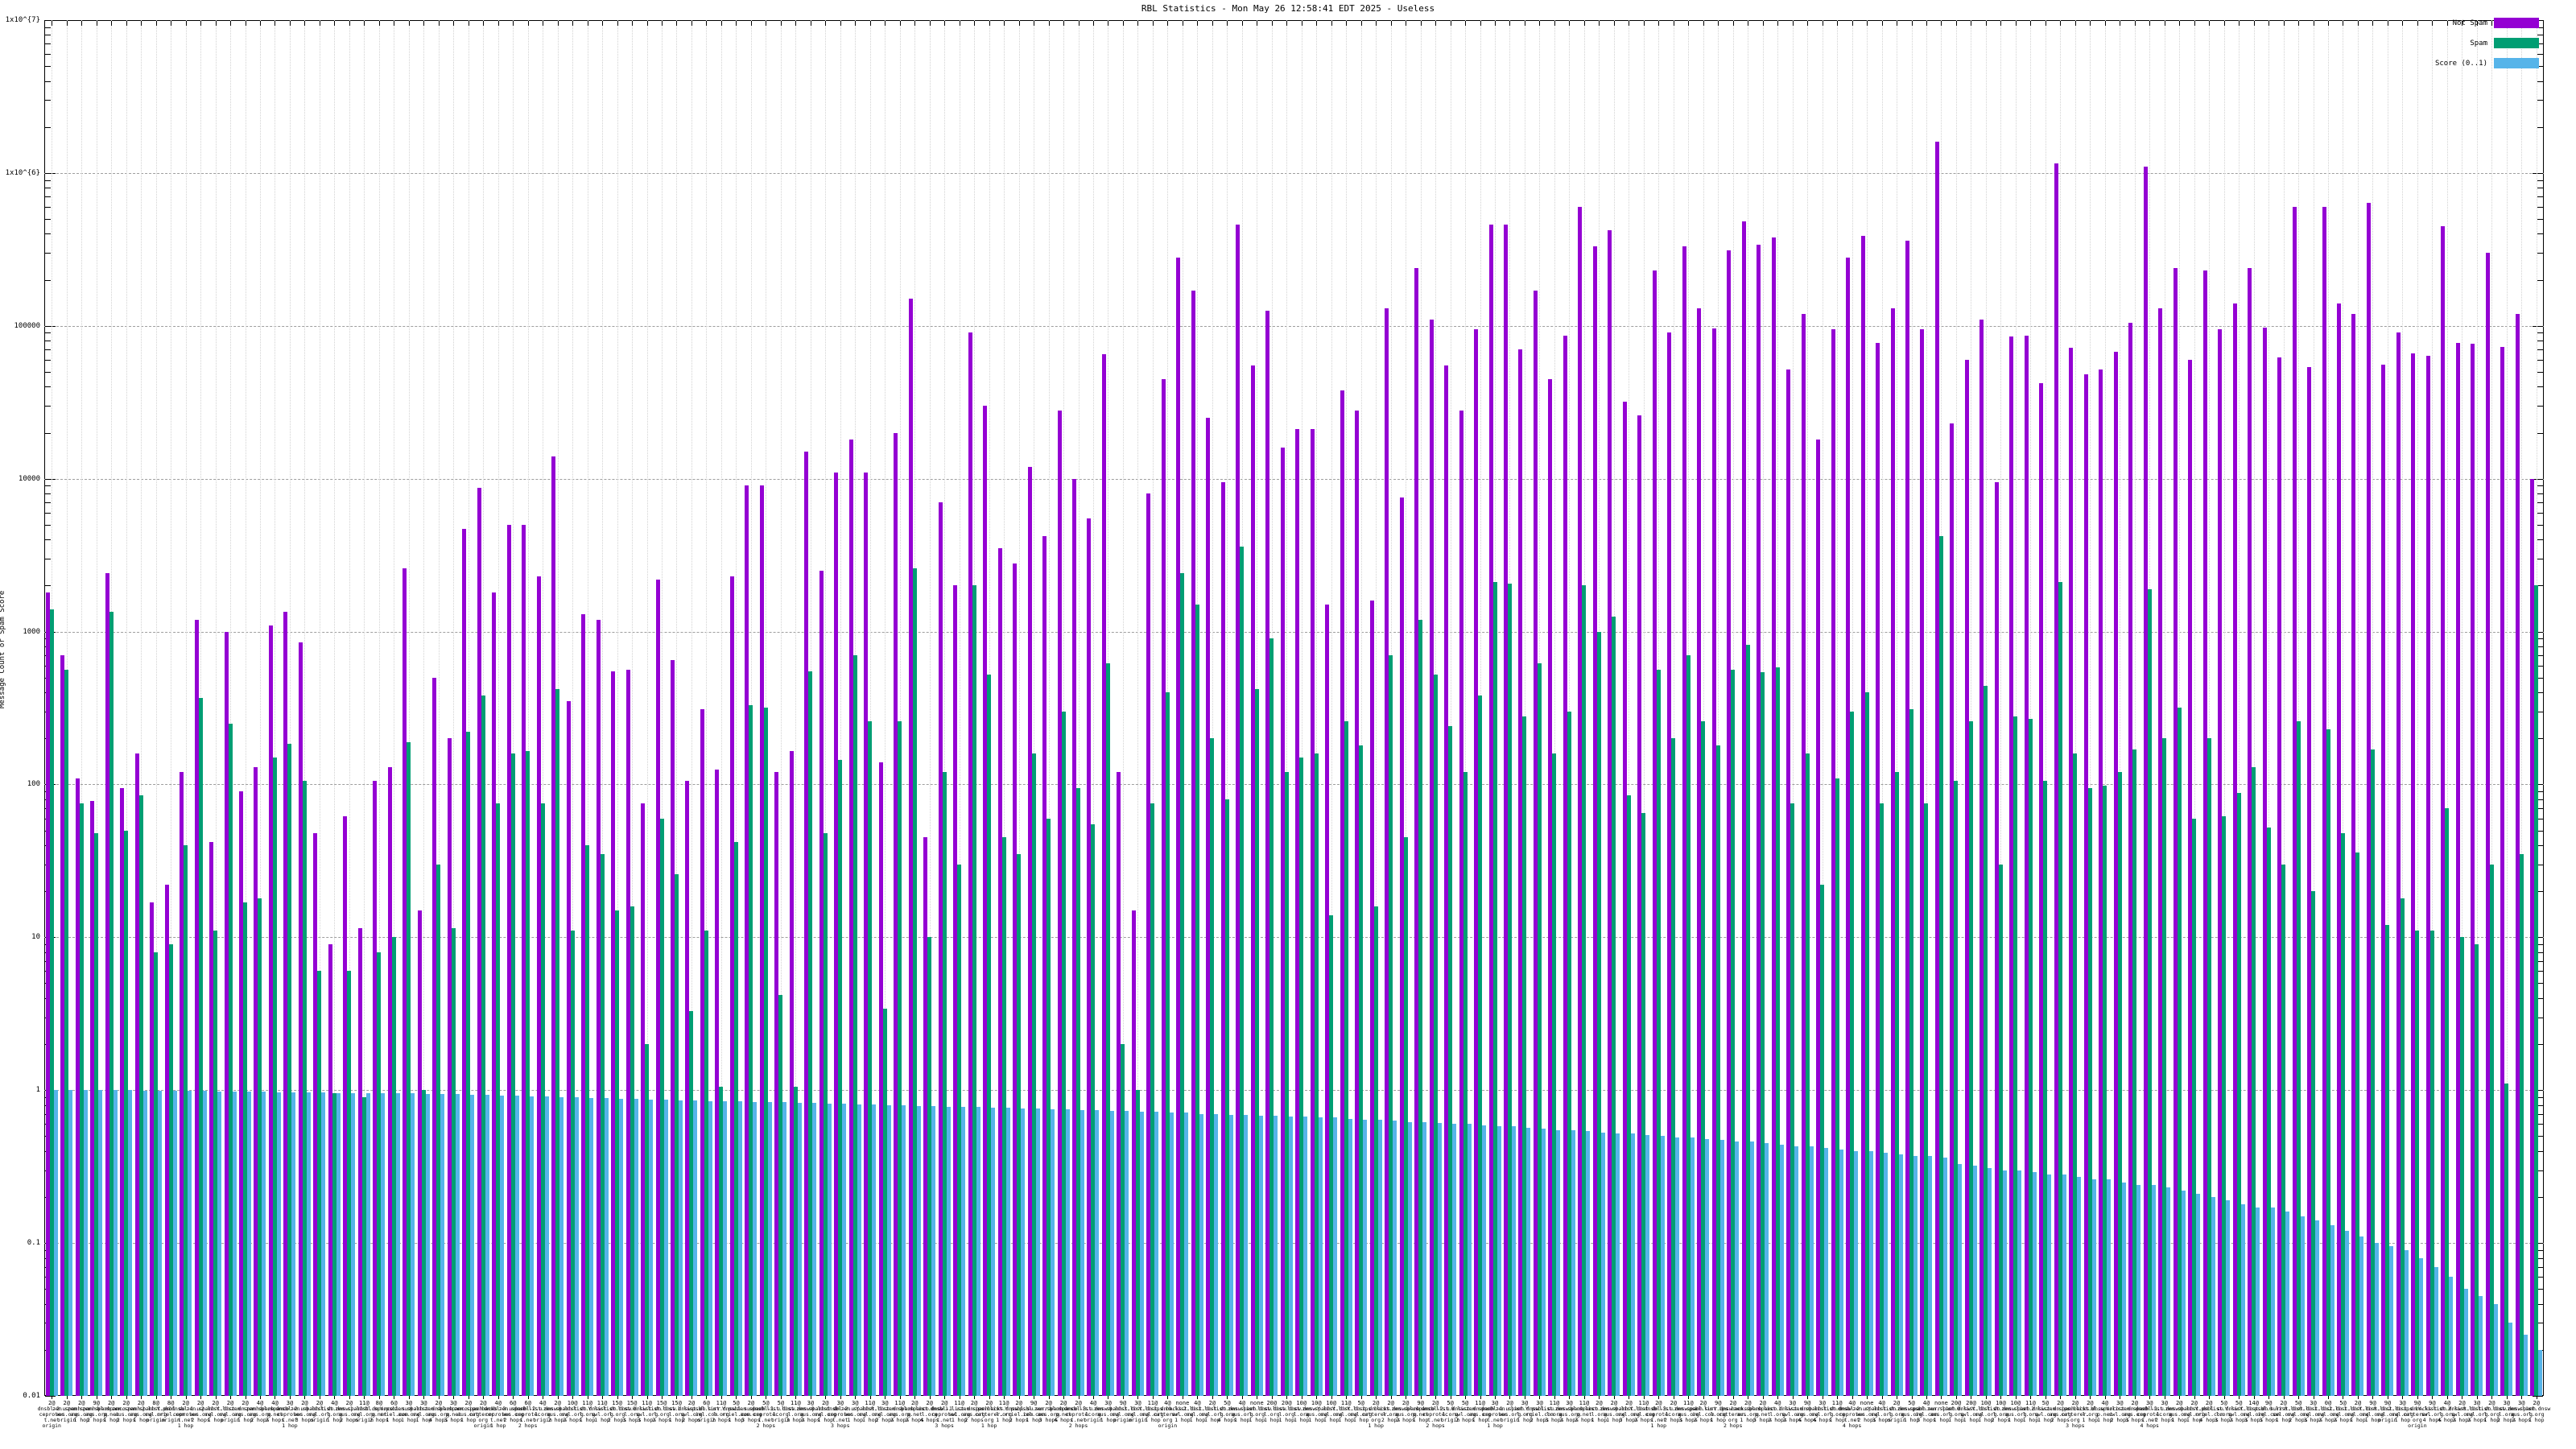 The height and width of the screenshot is (1449, 2576). Describe the element at coordinates (2387, 1411) in the screenshot. I see `x-tick-label: 9@ 0.list.dnswl.org origin` at that location.